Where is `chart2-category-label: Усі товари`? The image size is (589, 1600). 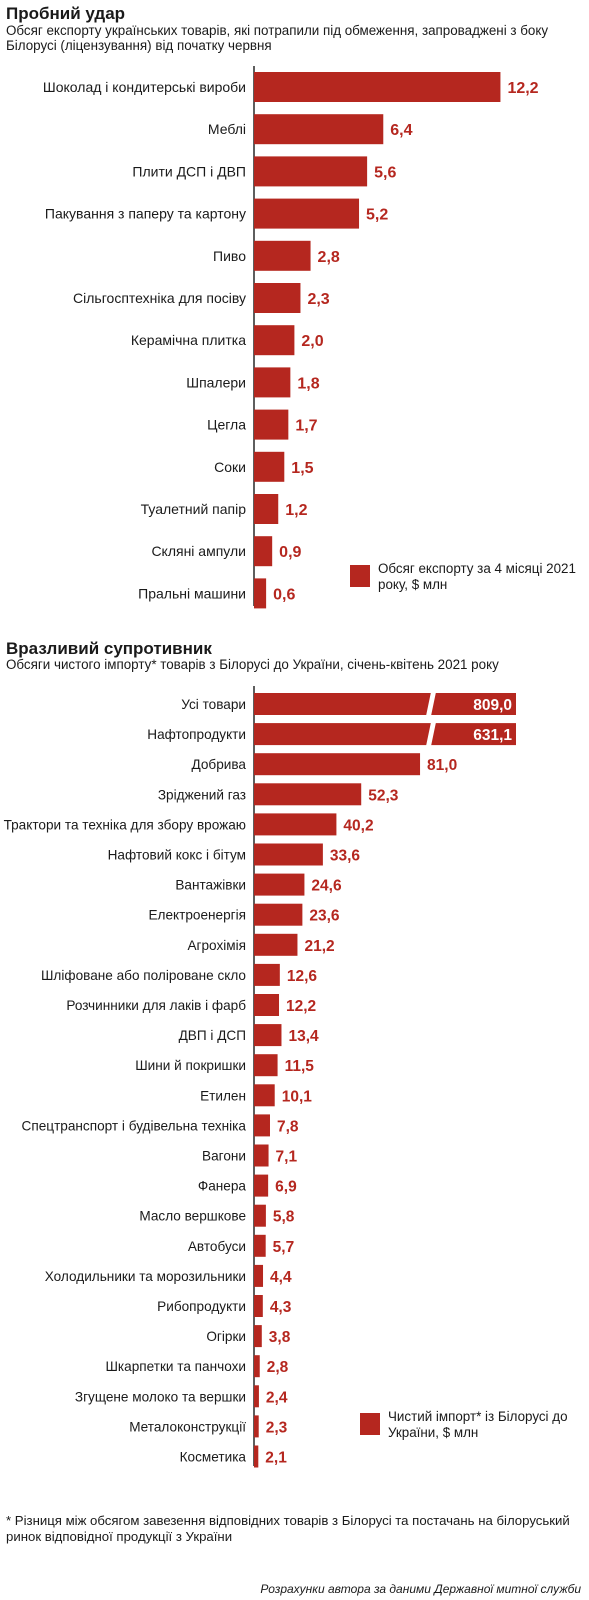
chart2-category-label: Усі товари is located at coordinates (213, 704).